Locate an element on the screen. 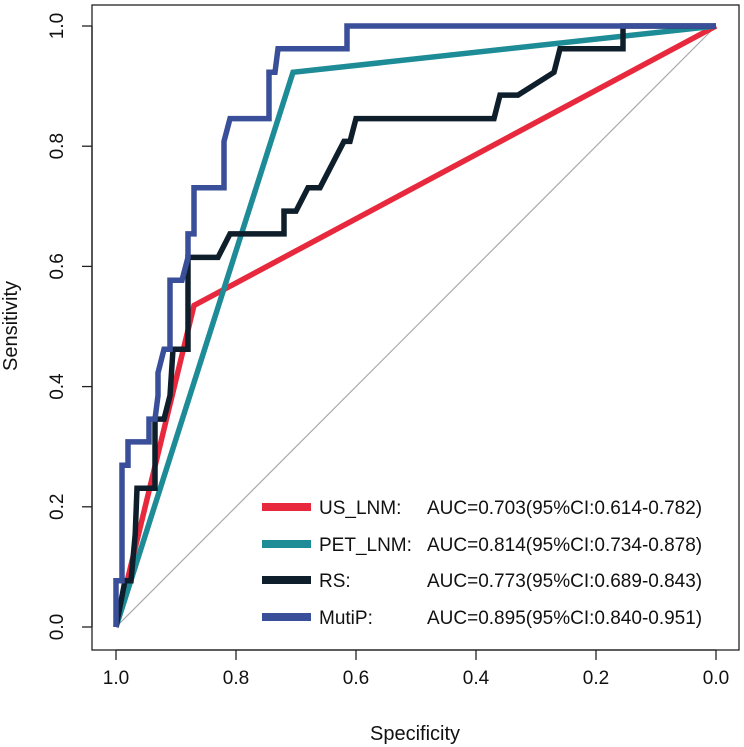  legend-auc-label: AUC=0.773(95%CI:0.689-0.843) is located at coordinates (564, 581).